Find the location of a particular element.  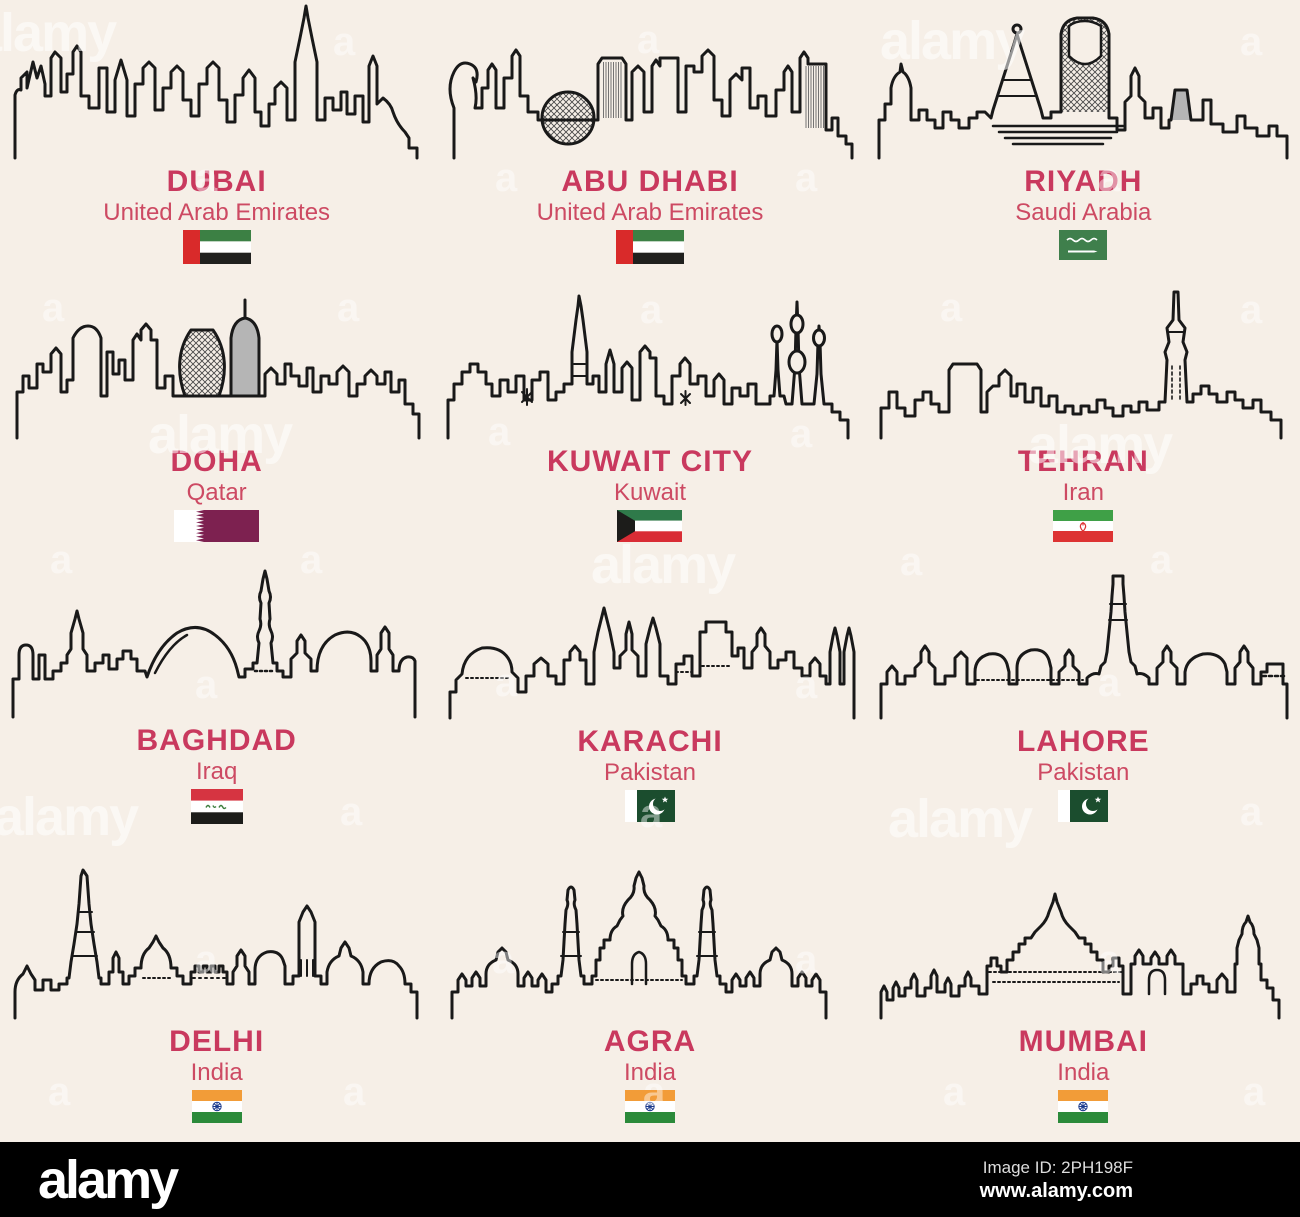

city-name: DELHI is located at coordinates (217, 1041).